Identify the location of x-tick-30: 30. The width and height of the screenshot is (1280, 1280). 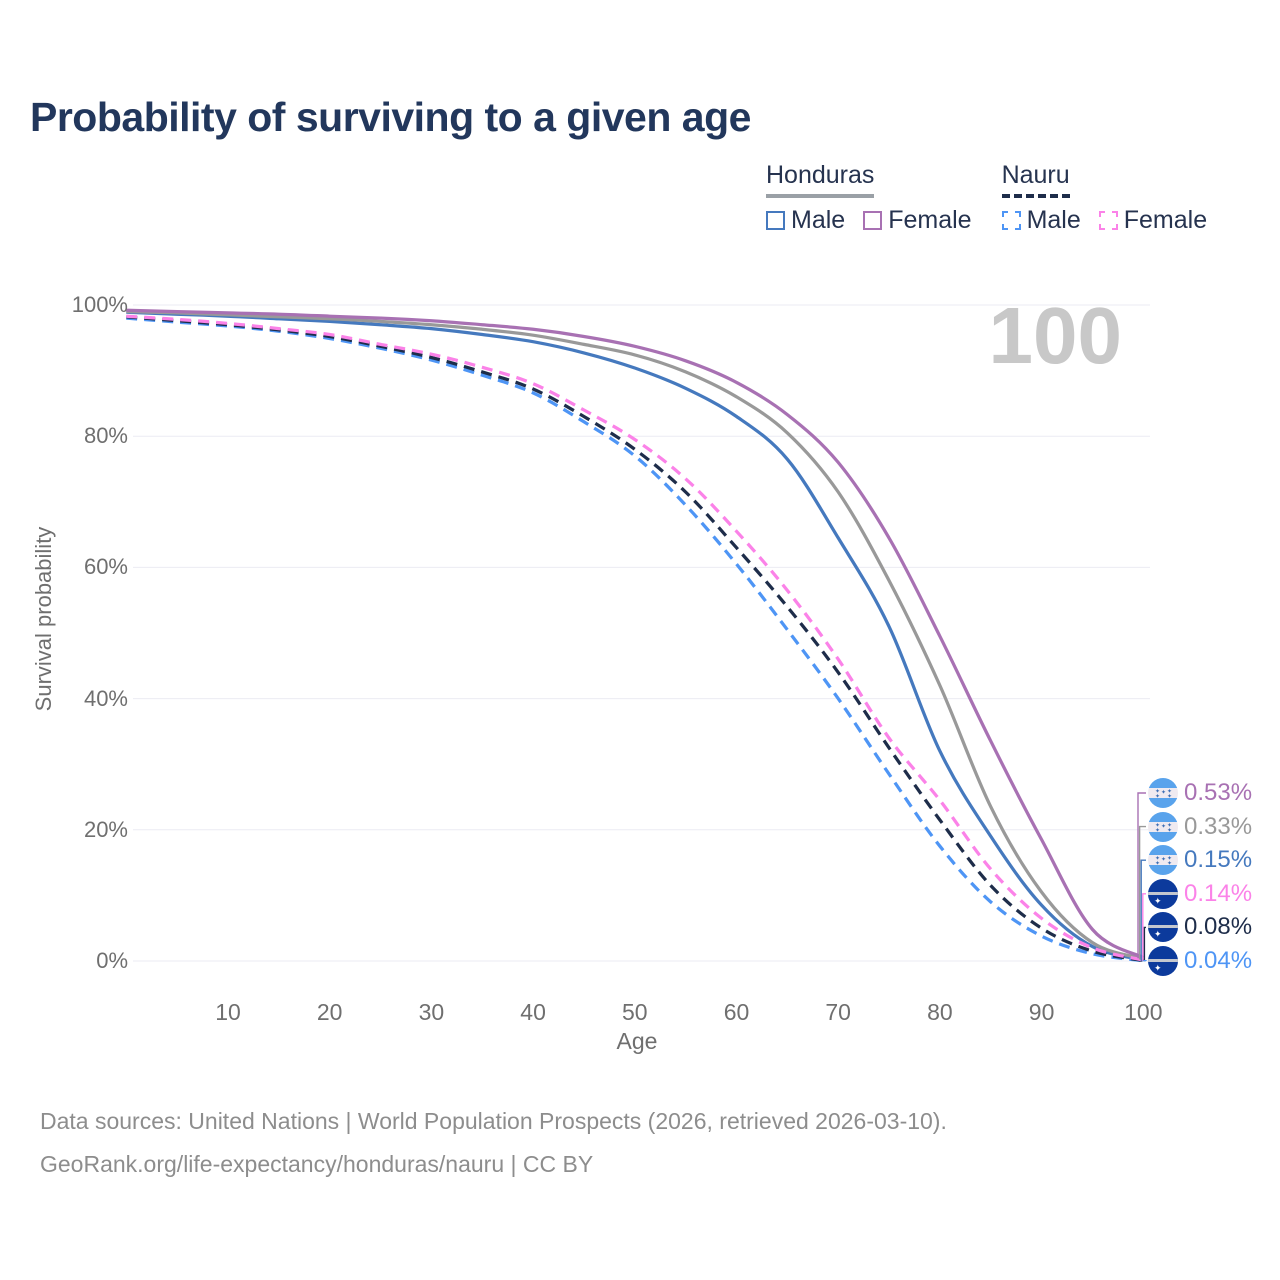
(431, 1012).